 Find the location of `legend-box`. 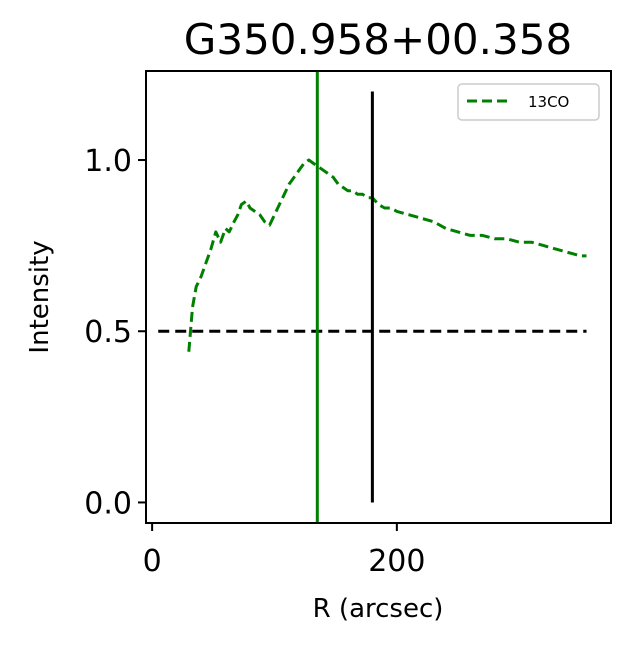

legend-box is located at coordinates (528, 102).